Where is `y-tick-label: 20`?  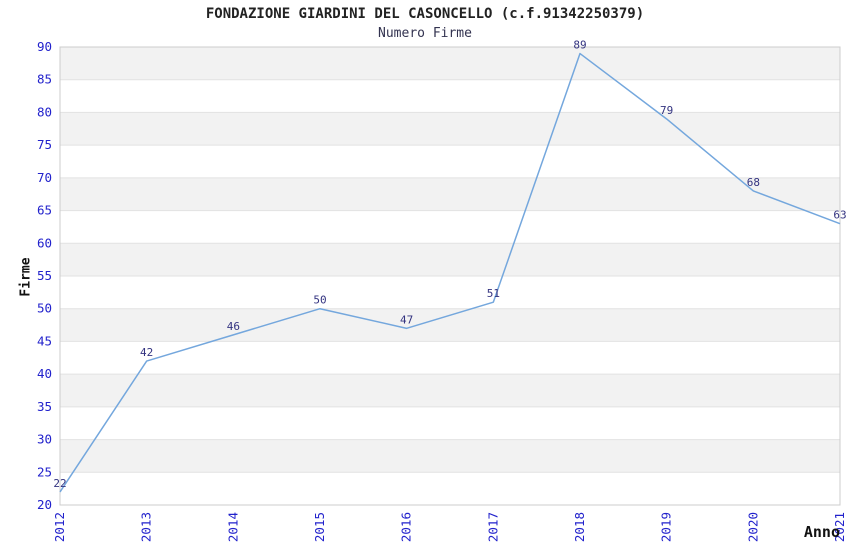
y-tick-label: 20 is located at coordinates (44, 504).